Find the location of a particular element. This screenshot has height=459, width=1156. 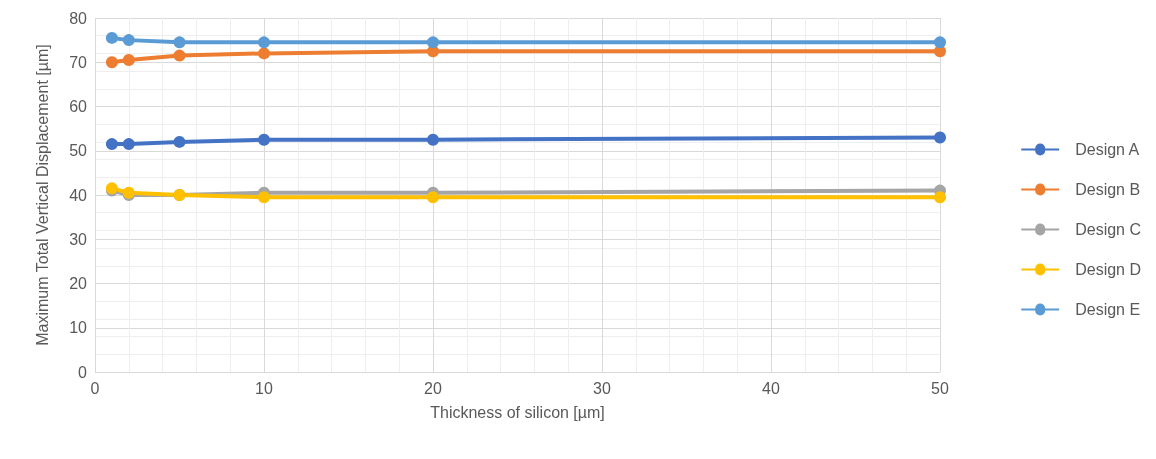

x-tick-label: 20 is located at coordinates (433, 388).